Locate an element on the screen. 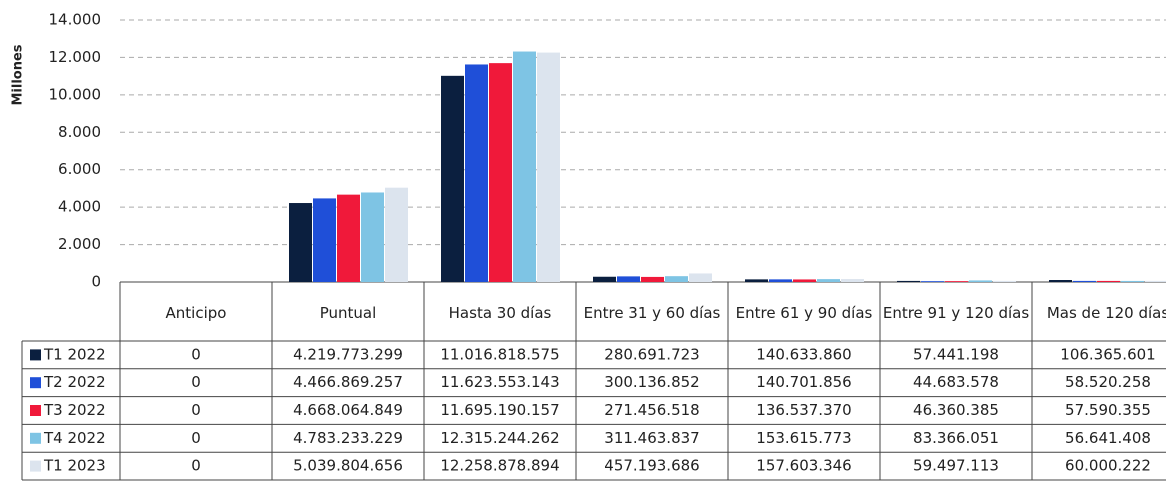 Image resolution: width=1166 pixels, height=490 pixels. table-header-cell: Entre 61 y 90 días is located at coordinates (804, 312).